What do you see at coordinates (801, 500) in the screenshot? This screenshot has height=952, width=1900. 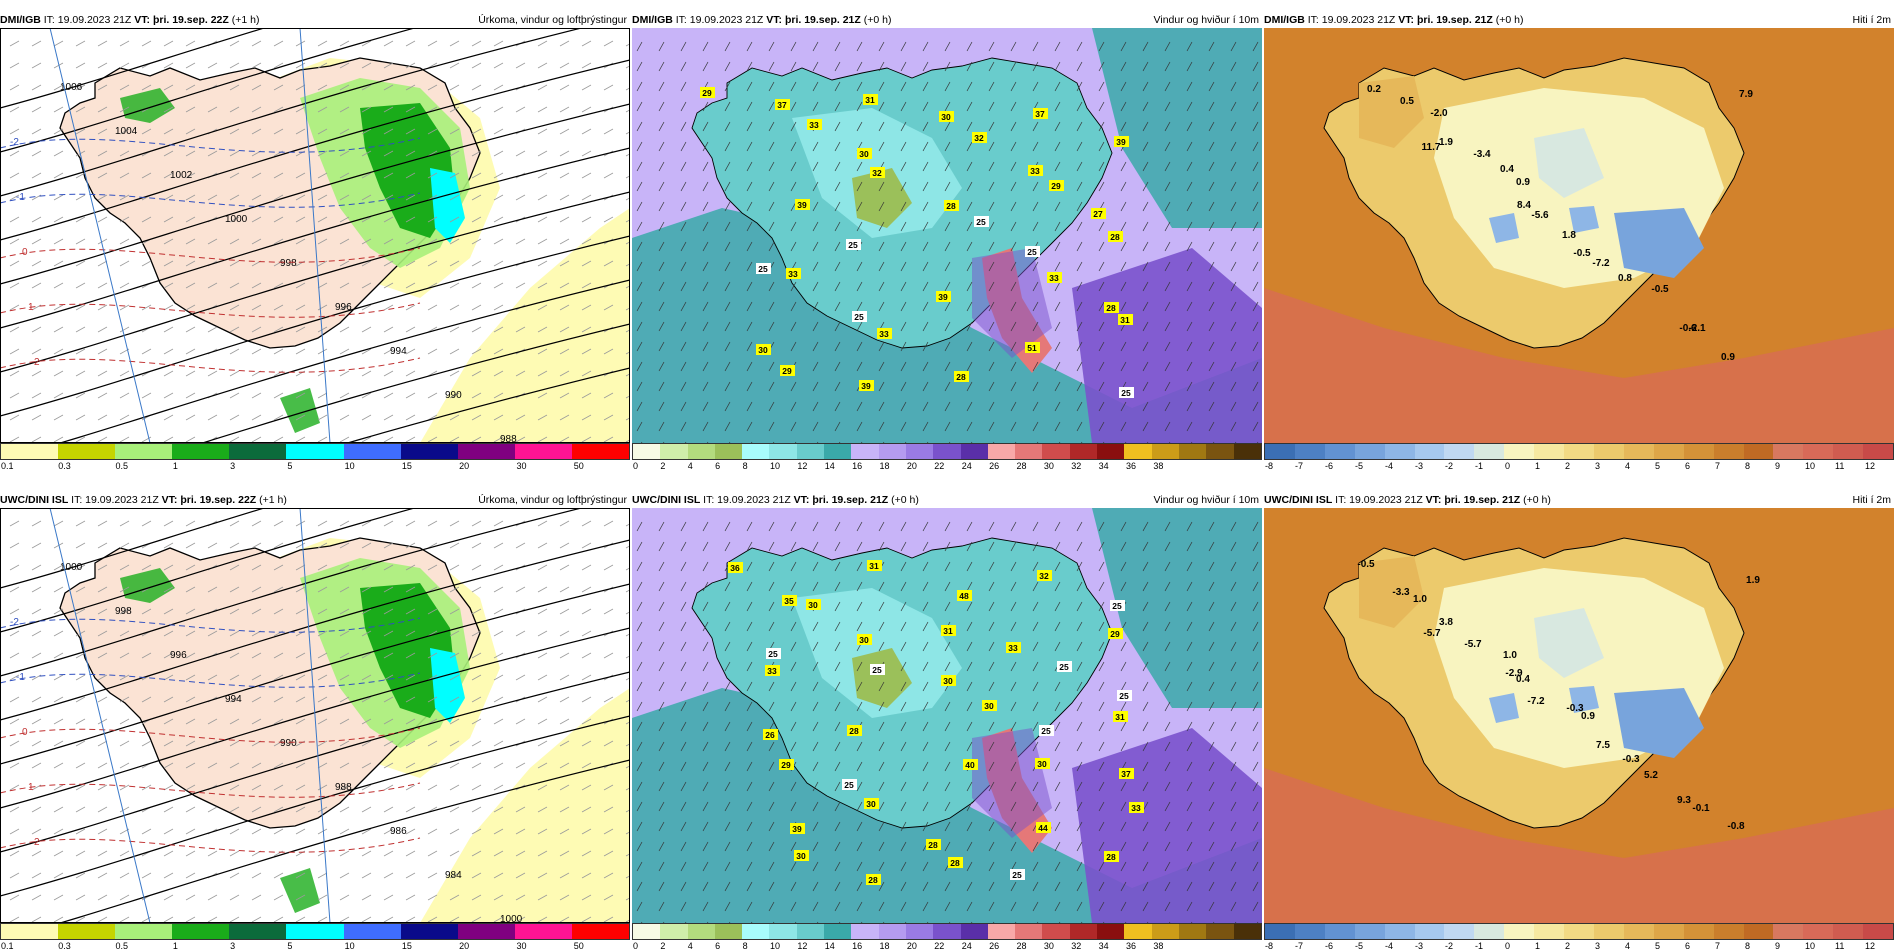 I see `valid-time-label: VT:` at bounding box center [801, 500].